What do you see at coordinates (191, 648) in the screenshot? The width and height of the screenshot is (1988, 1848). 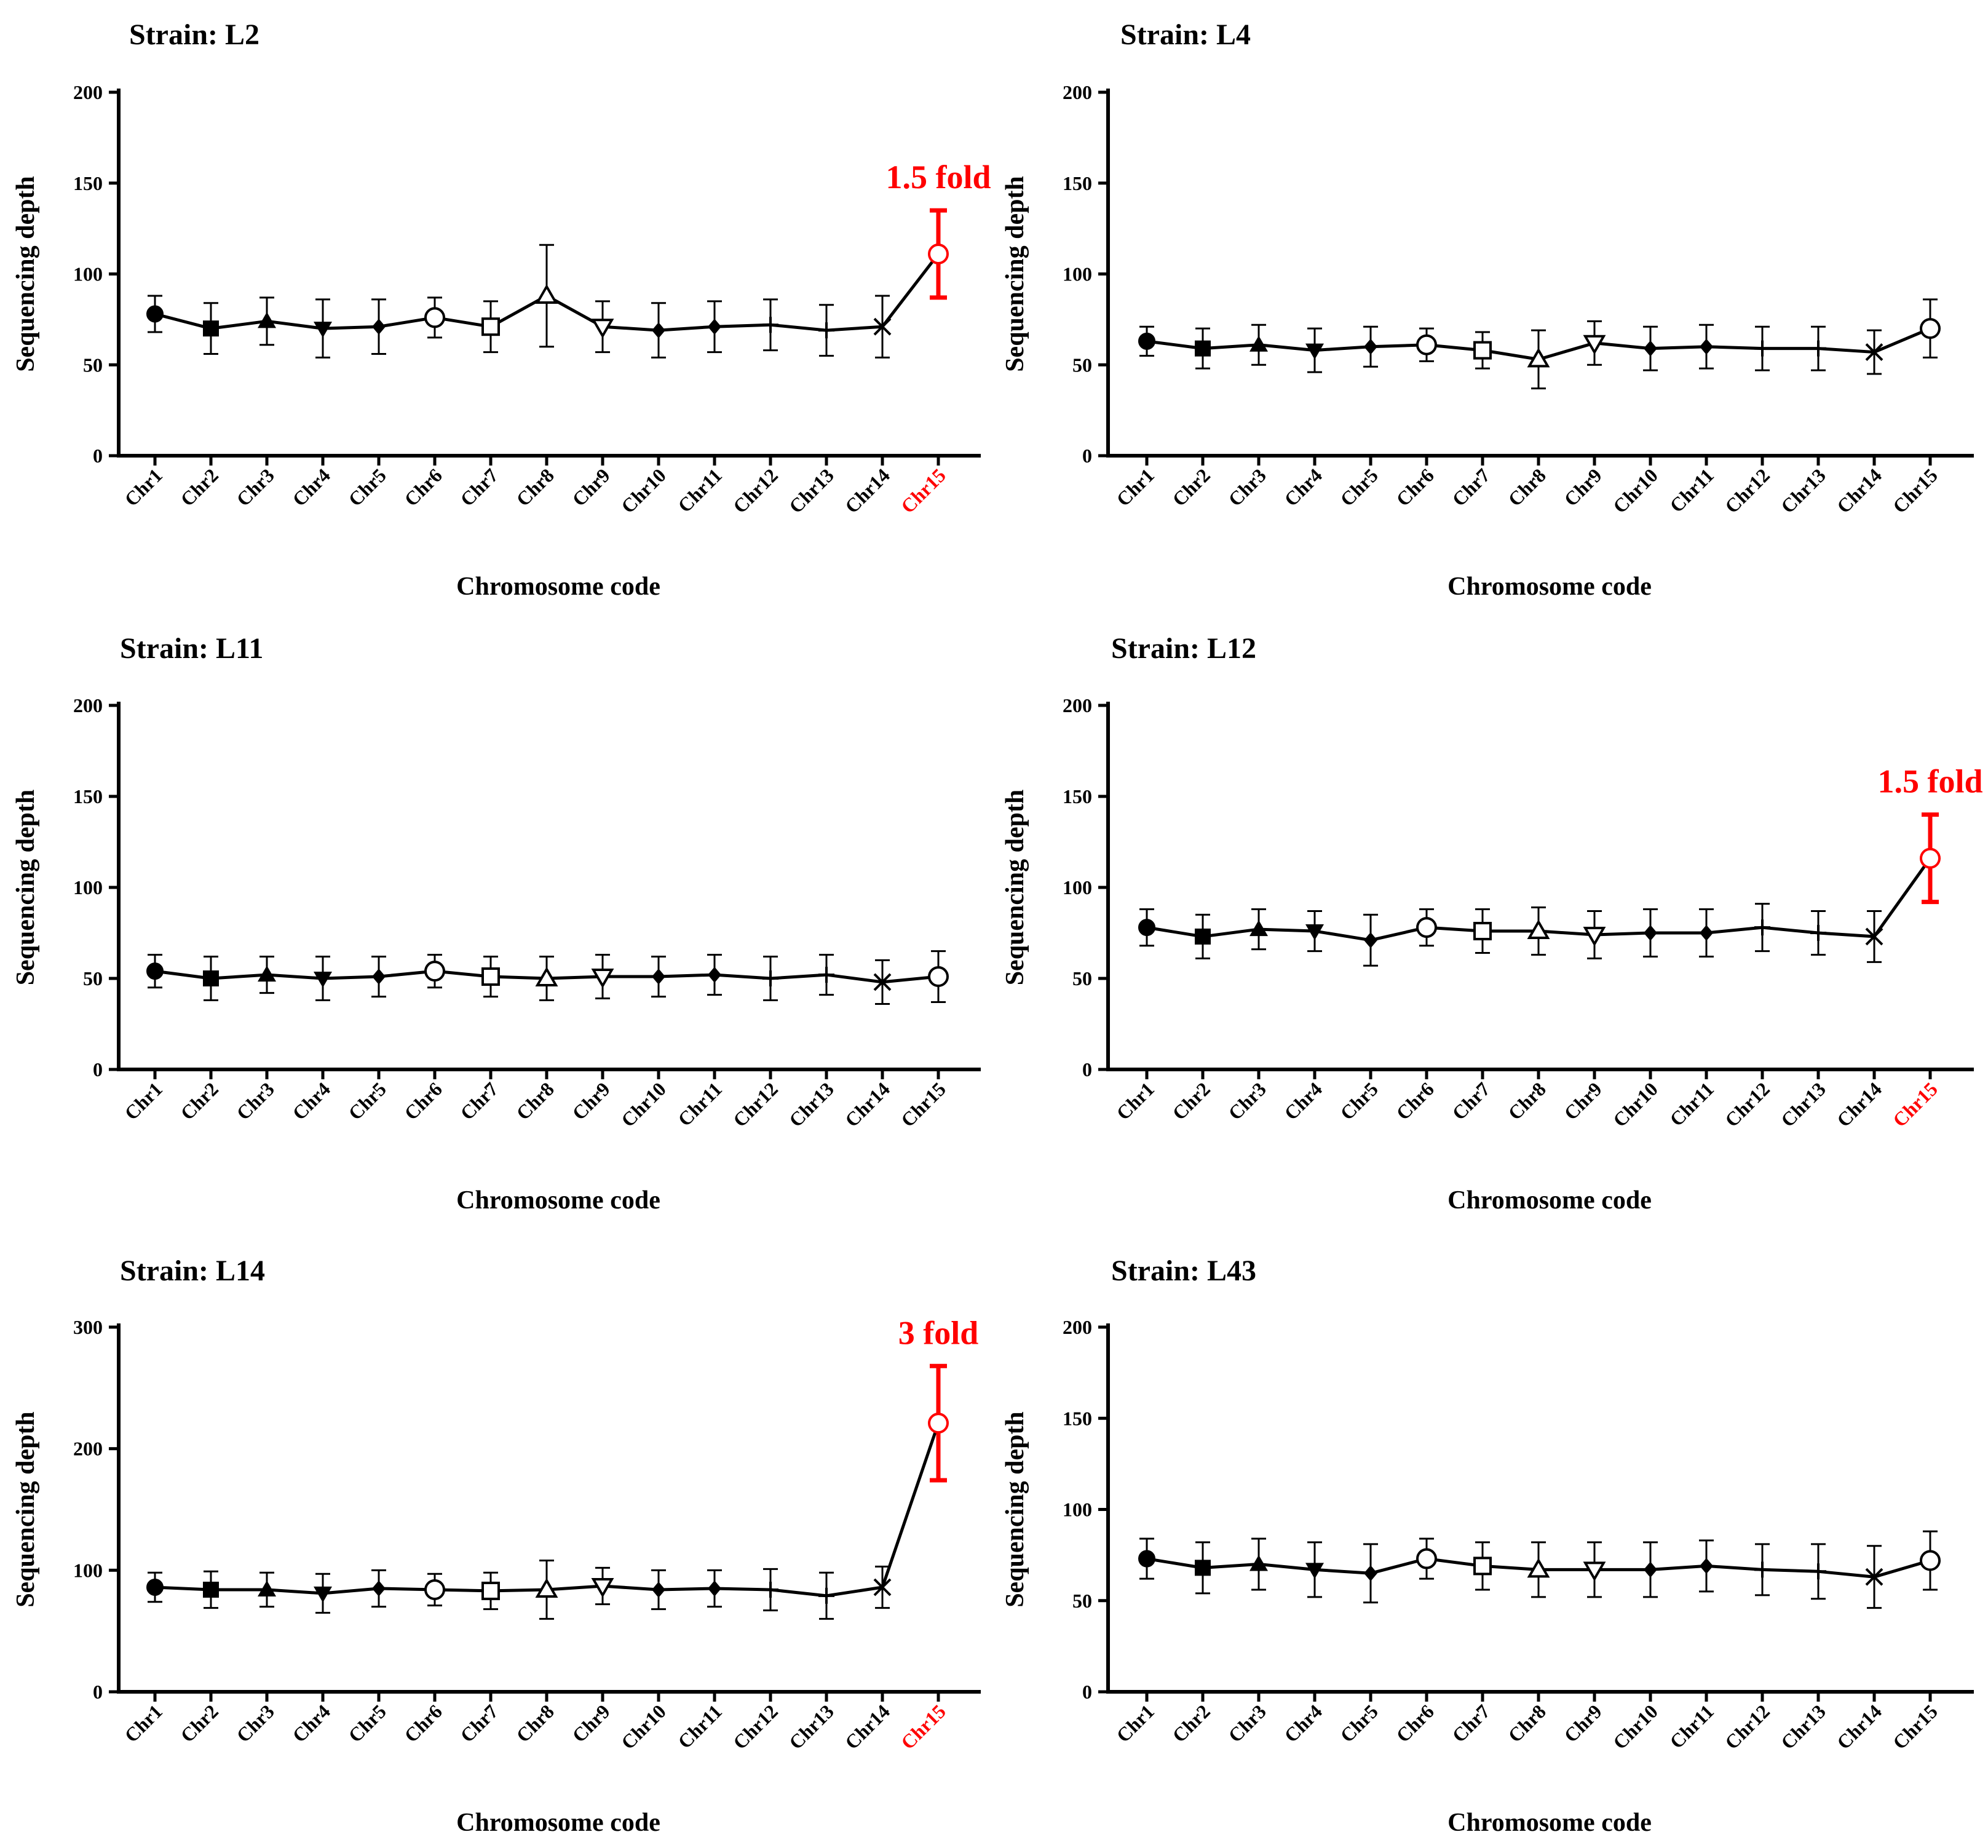 I see `panel-title: Strain: L11` at bounding box center [191, 648].